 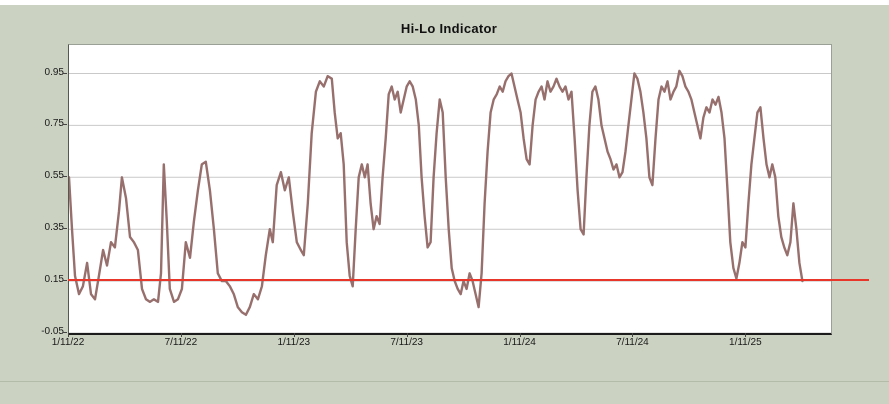 What do you see at coordinates (444, 2) in the screenshot?
I see `window-top-strip` at bounding box center [444, 2].